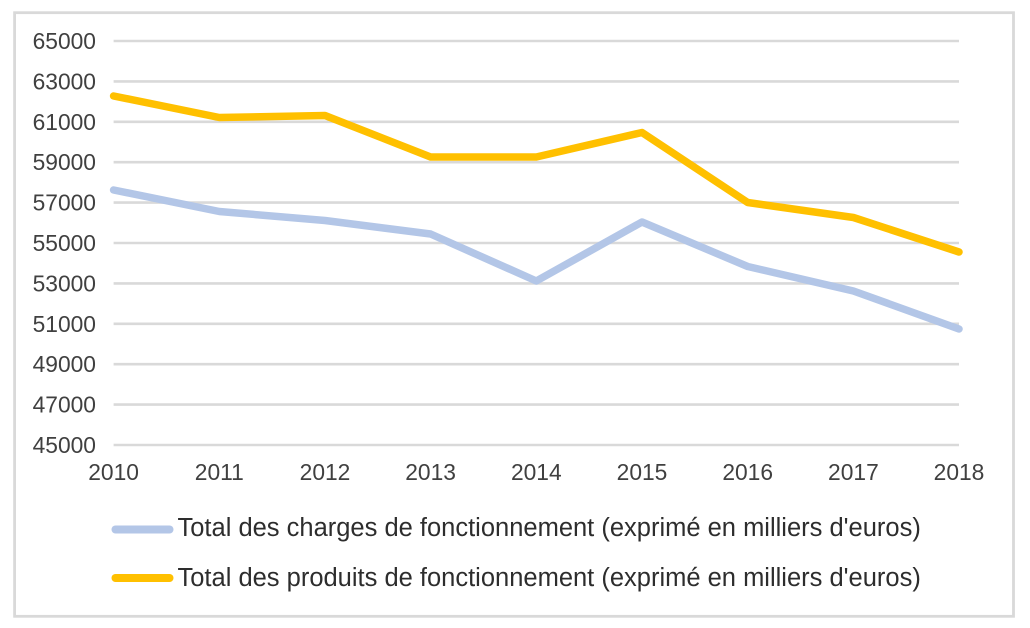 The height and width of the screenshot is (628, 1030). What do you see at coordinates (642, 472) in the screenshot?
I see `svg-text: 2015` at bounding box center [642, 472].